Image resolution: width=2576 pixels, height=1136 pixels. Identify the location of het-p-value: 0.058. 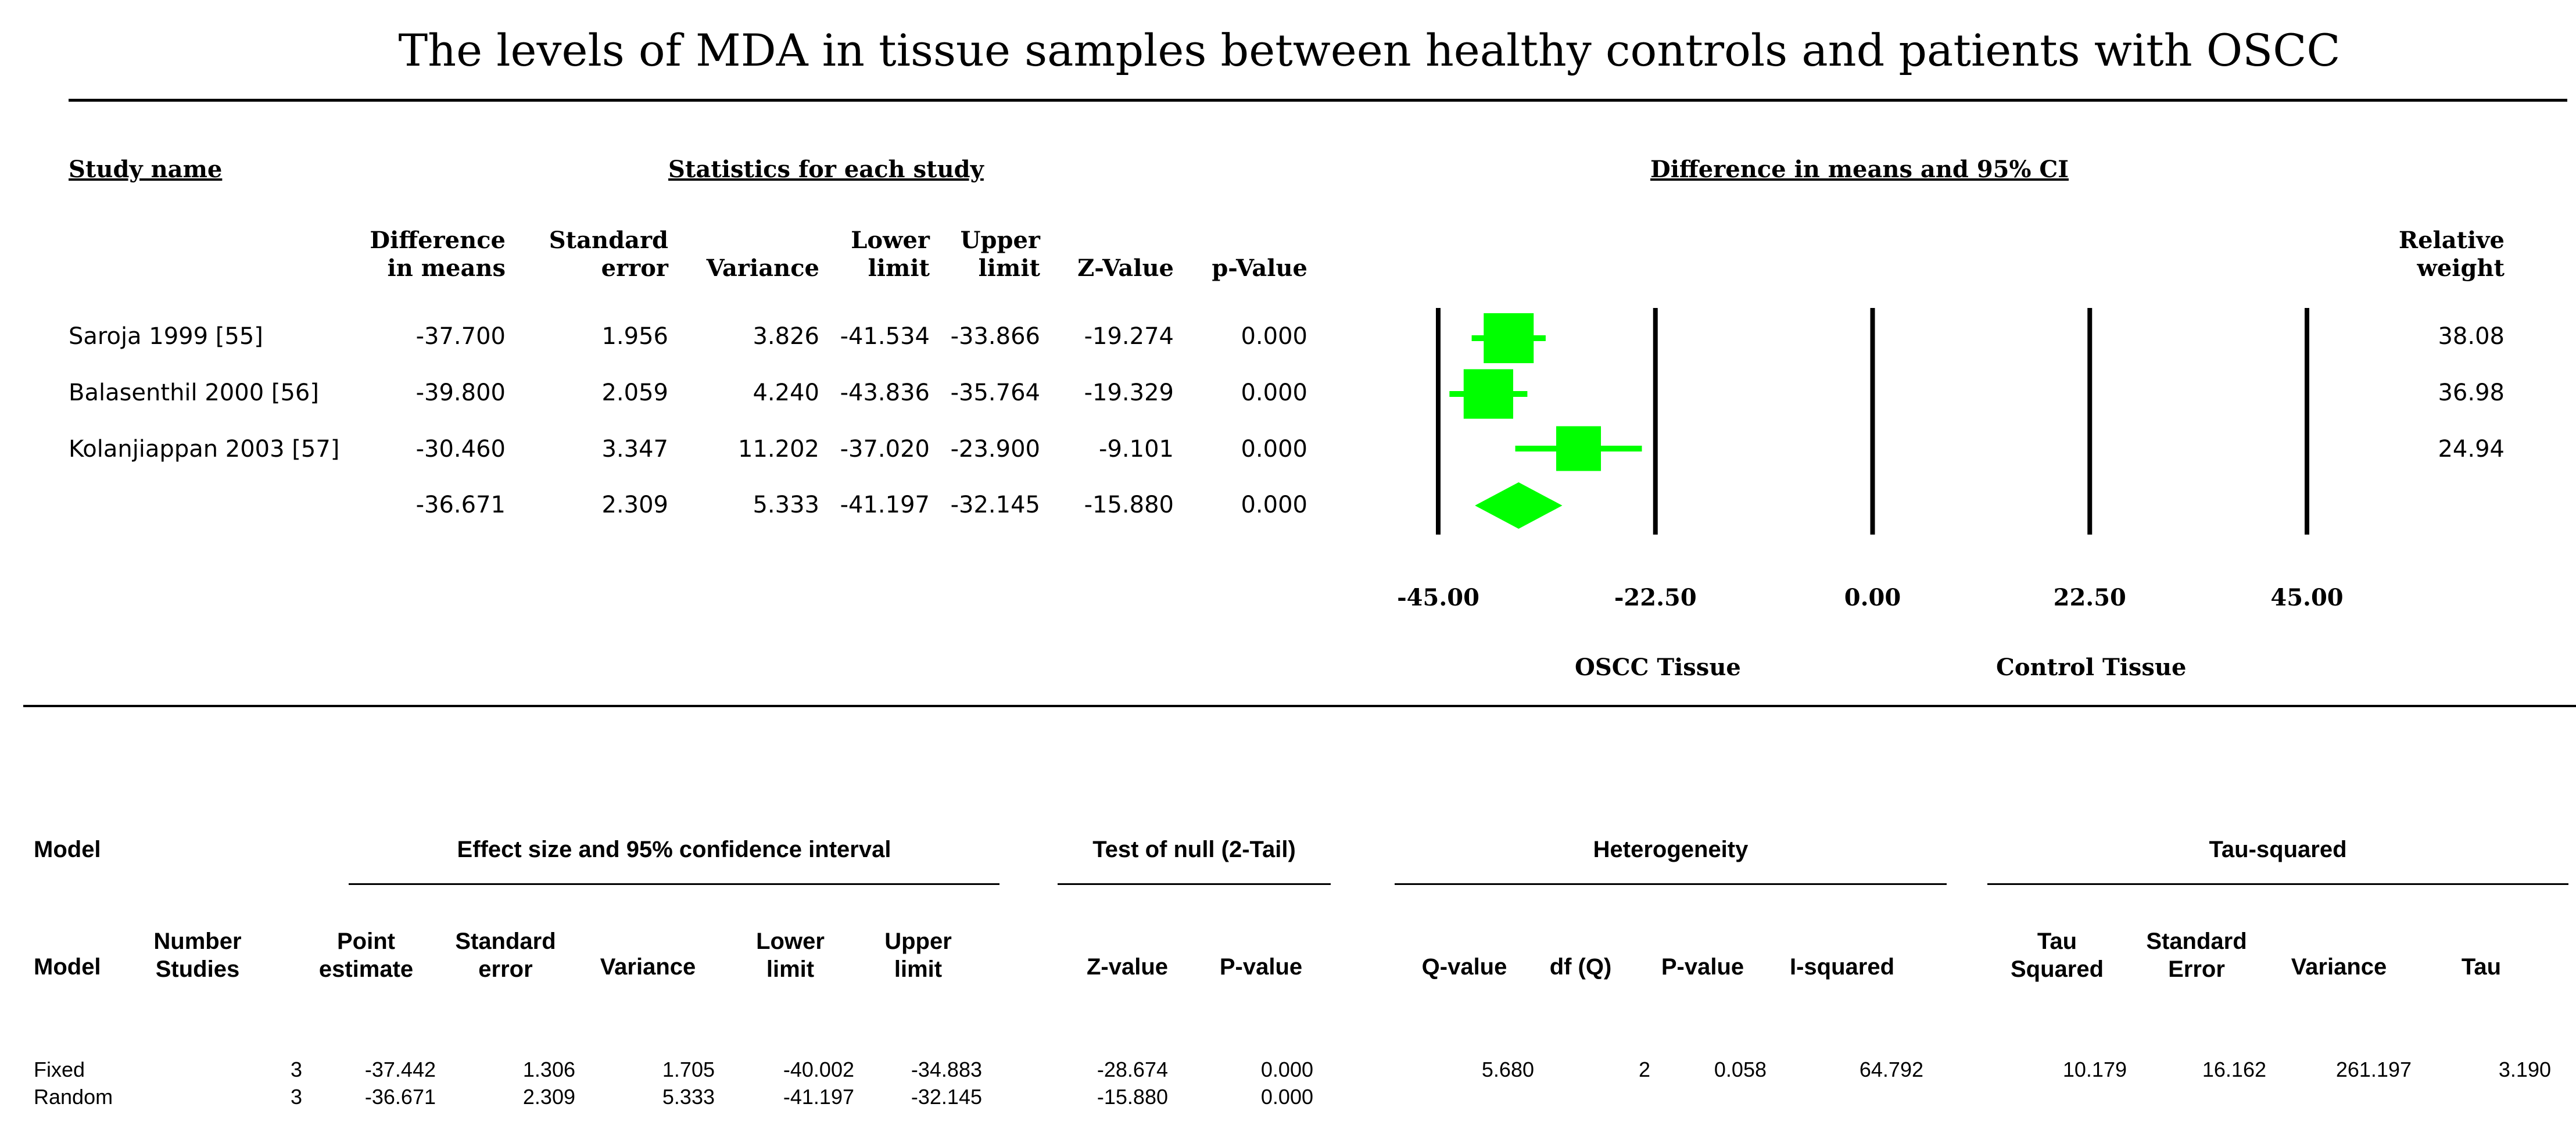
(1740, 1069).